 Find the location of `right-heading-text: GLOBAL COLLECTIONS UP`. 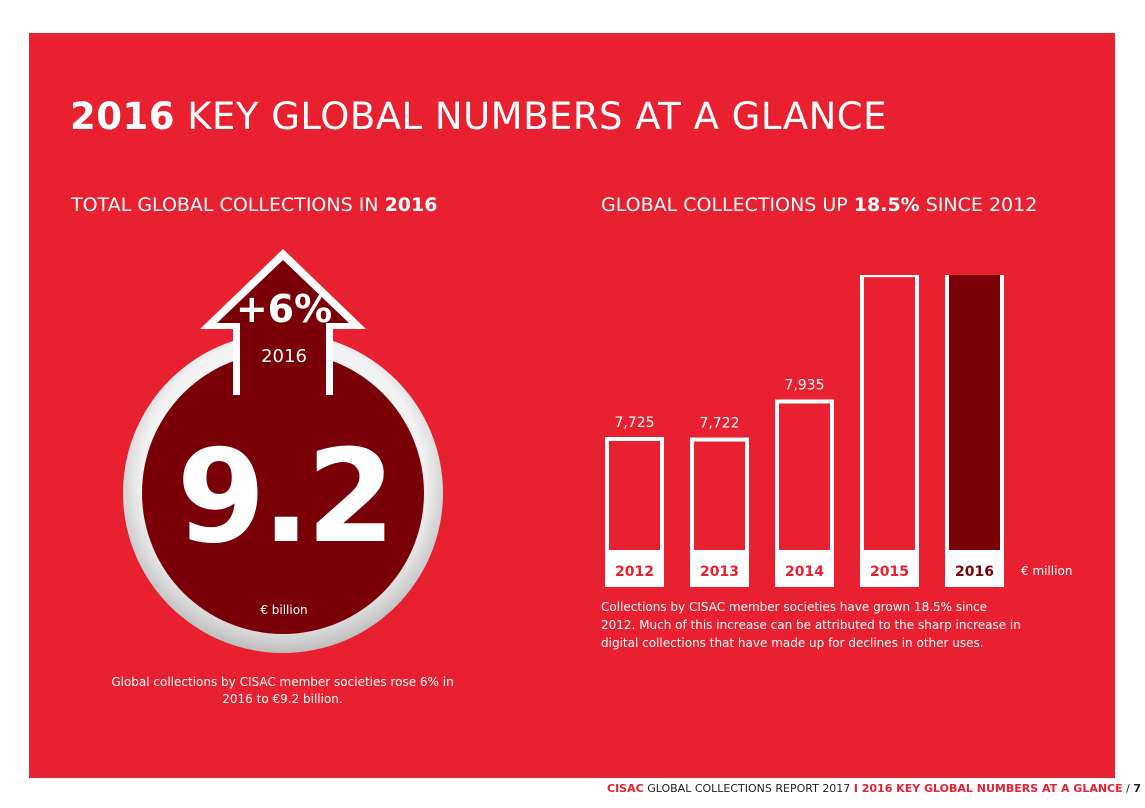

right-heading-text: GLOBAL COLLECTIONS UP is located at coordinates (727, 205).